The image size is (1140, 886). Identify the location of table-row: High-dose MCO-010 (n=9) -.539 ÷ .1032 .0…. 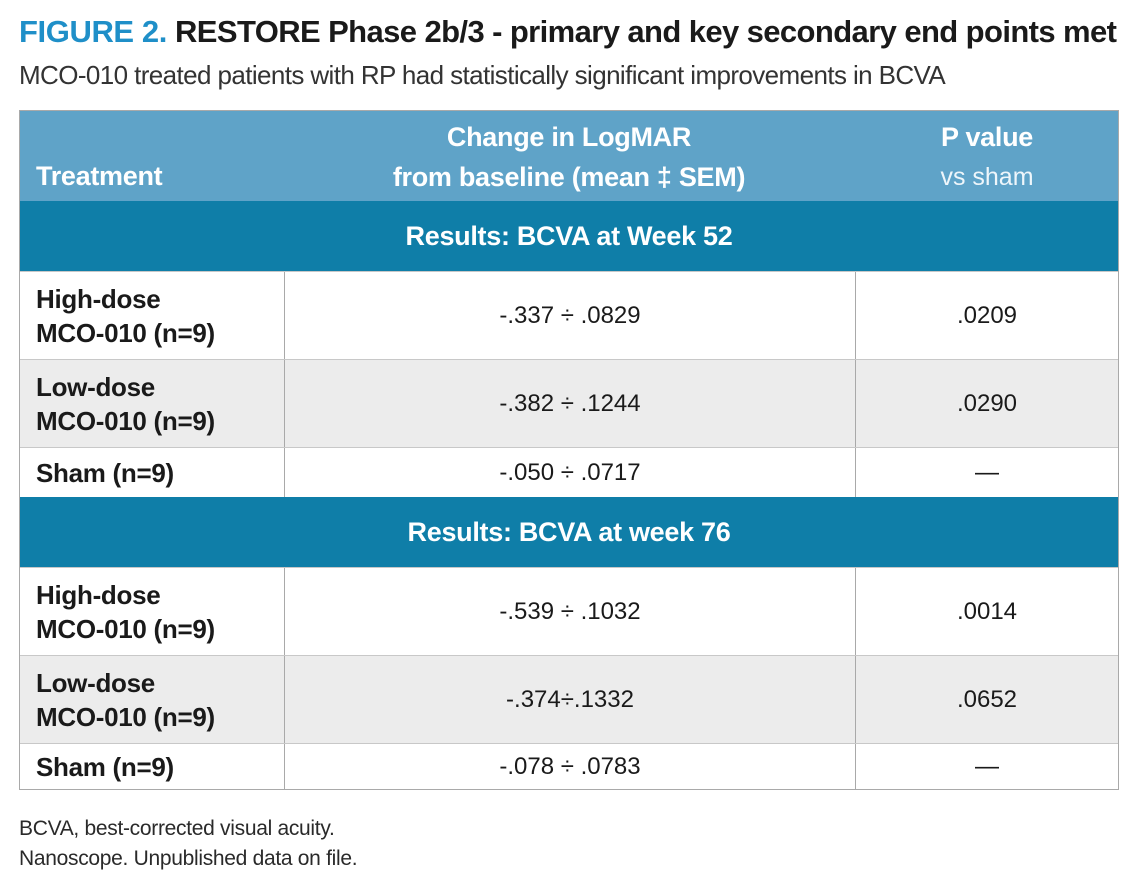
(569, 611).